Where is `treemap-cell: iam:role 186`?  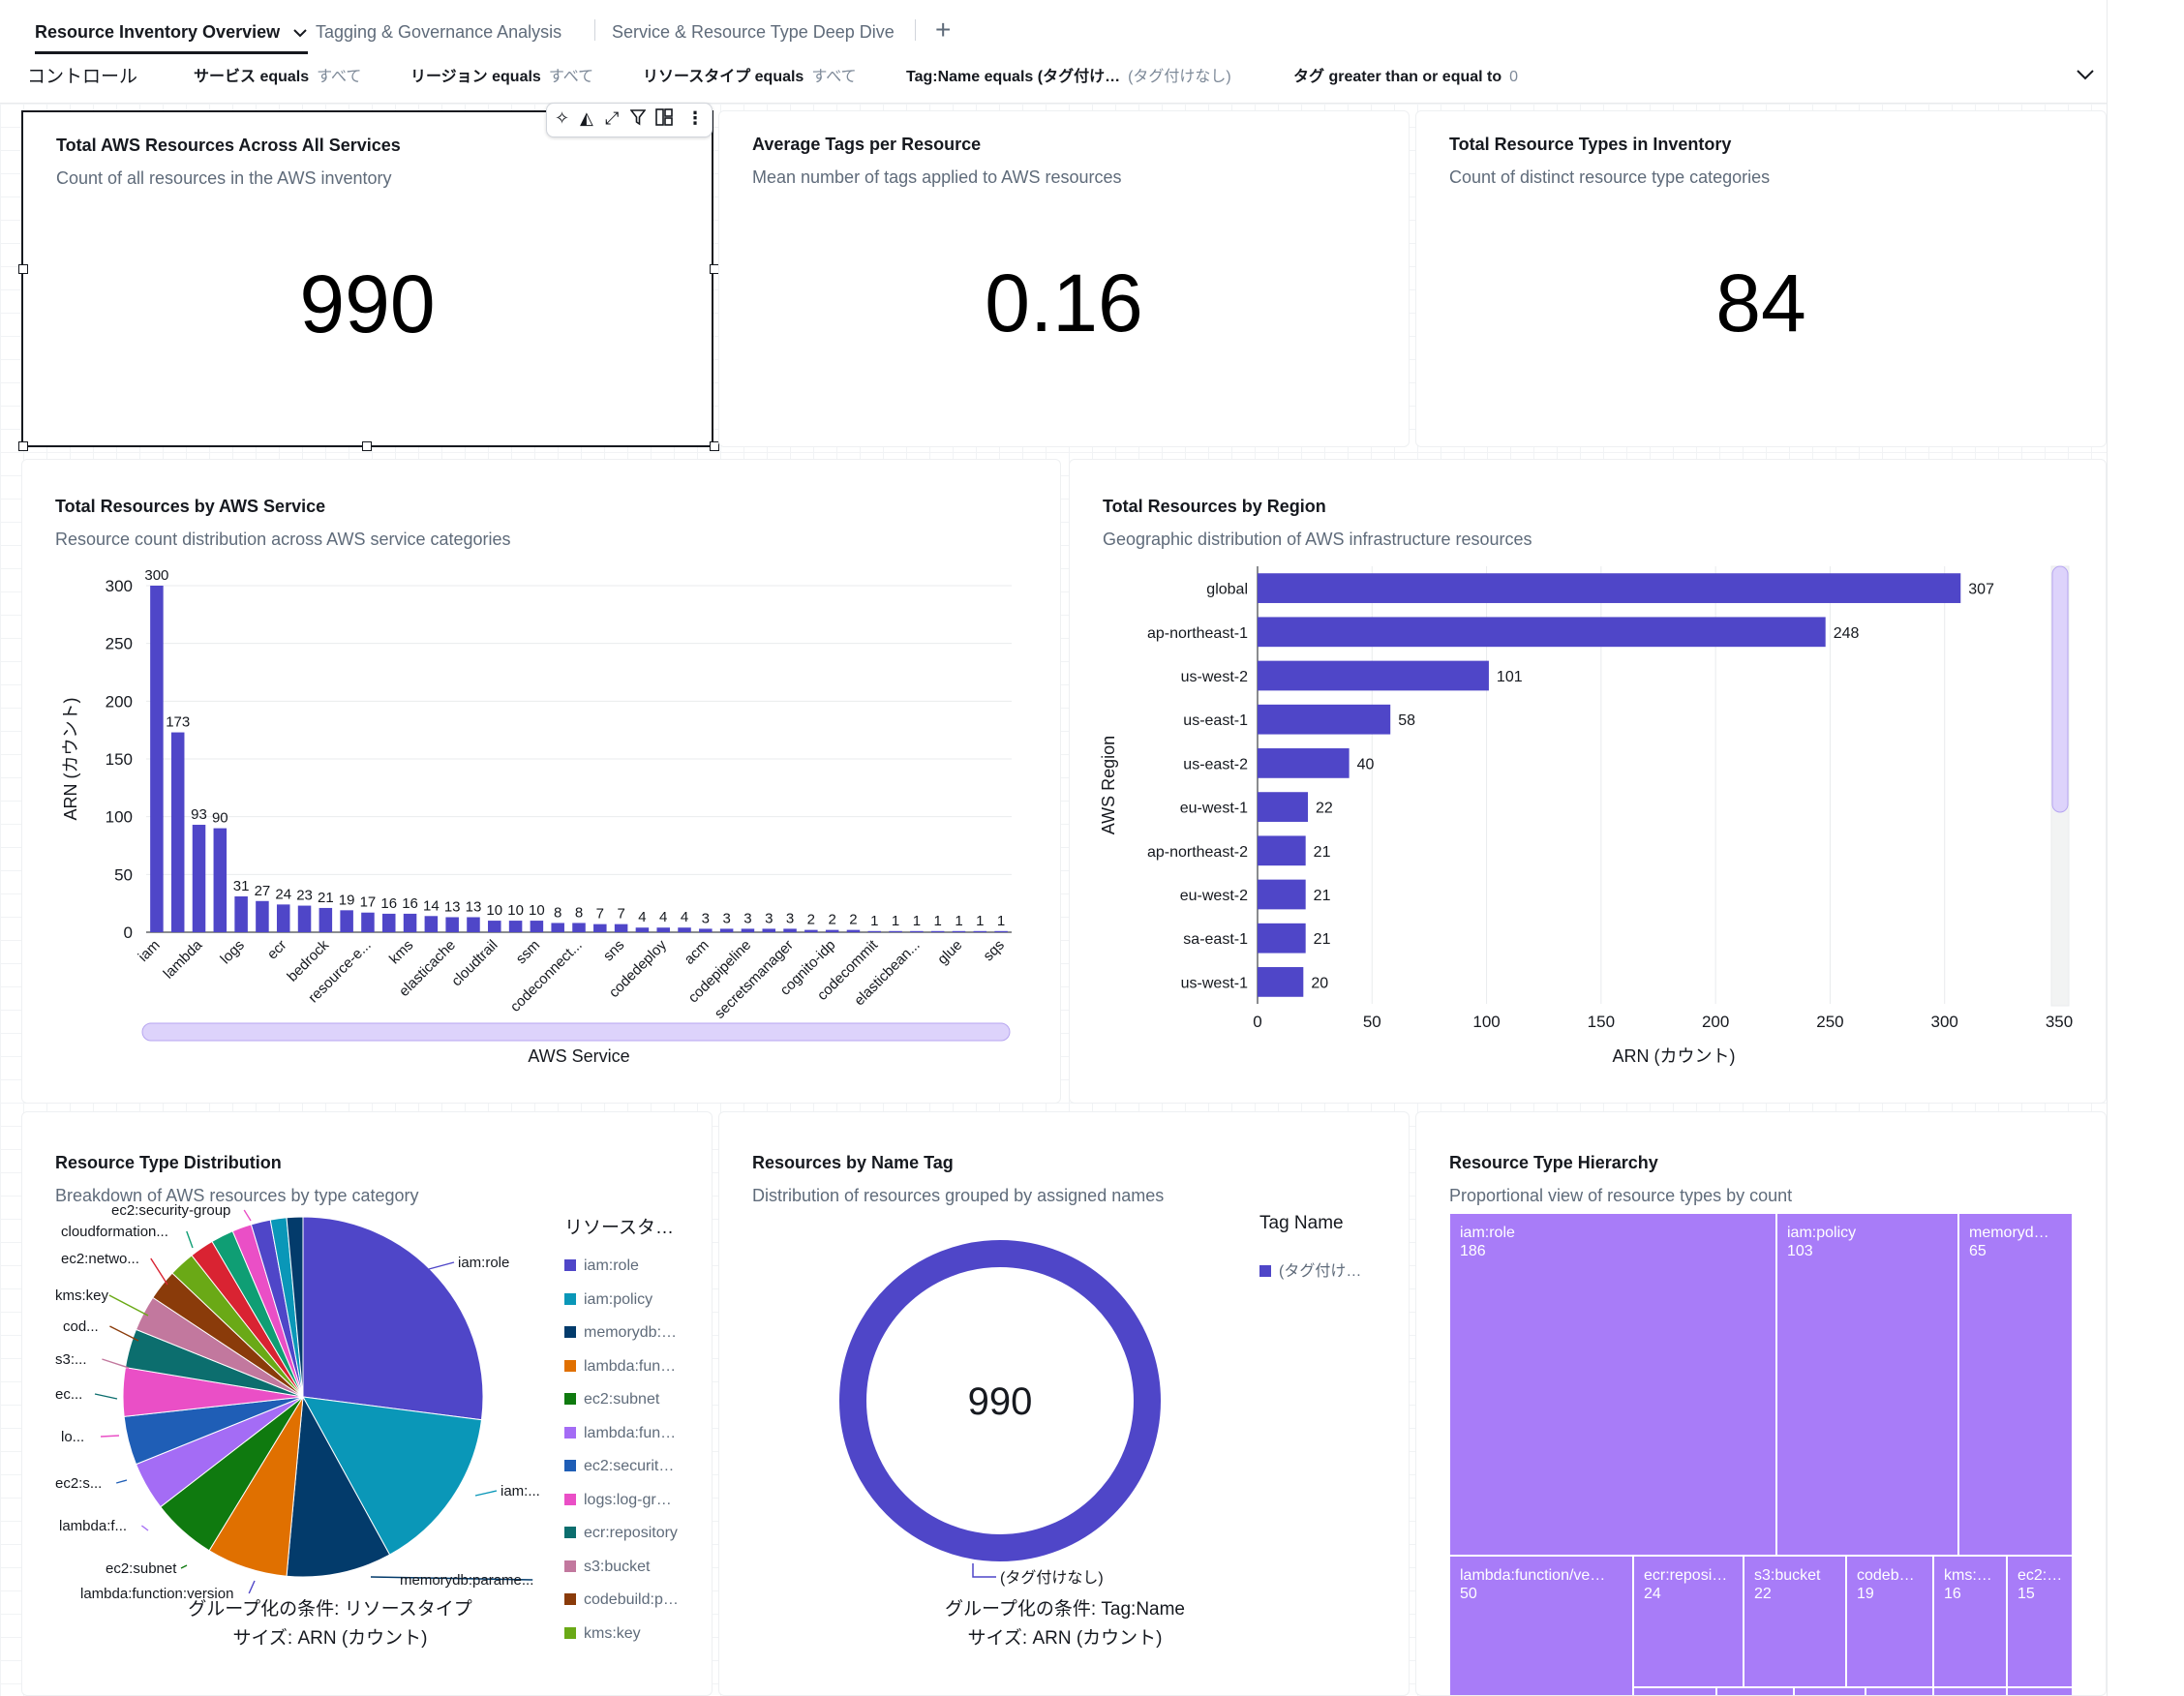 treemap-cell: iam:role 186 is located at coordinates (1613, 1384).